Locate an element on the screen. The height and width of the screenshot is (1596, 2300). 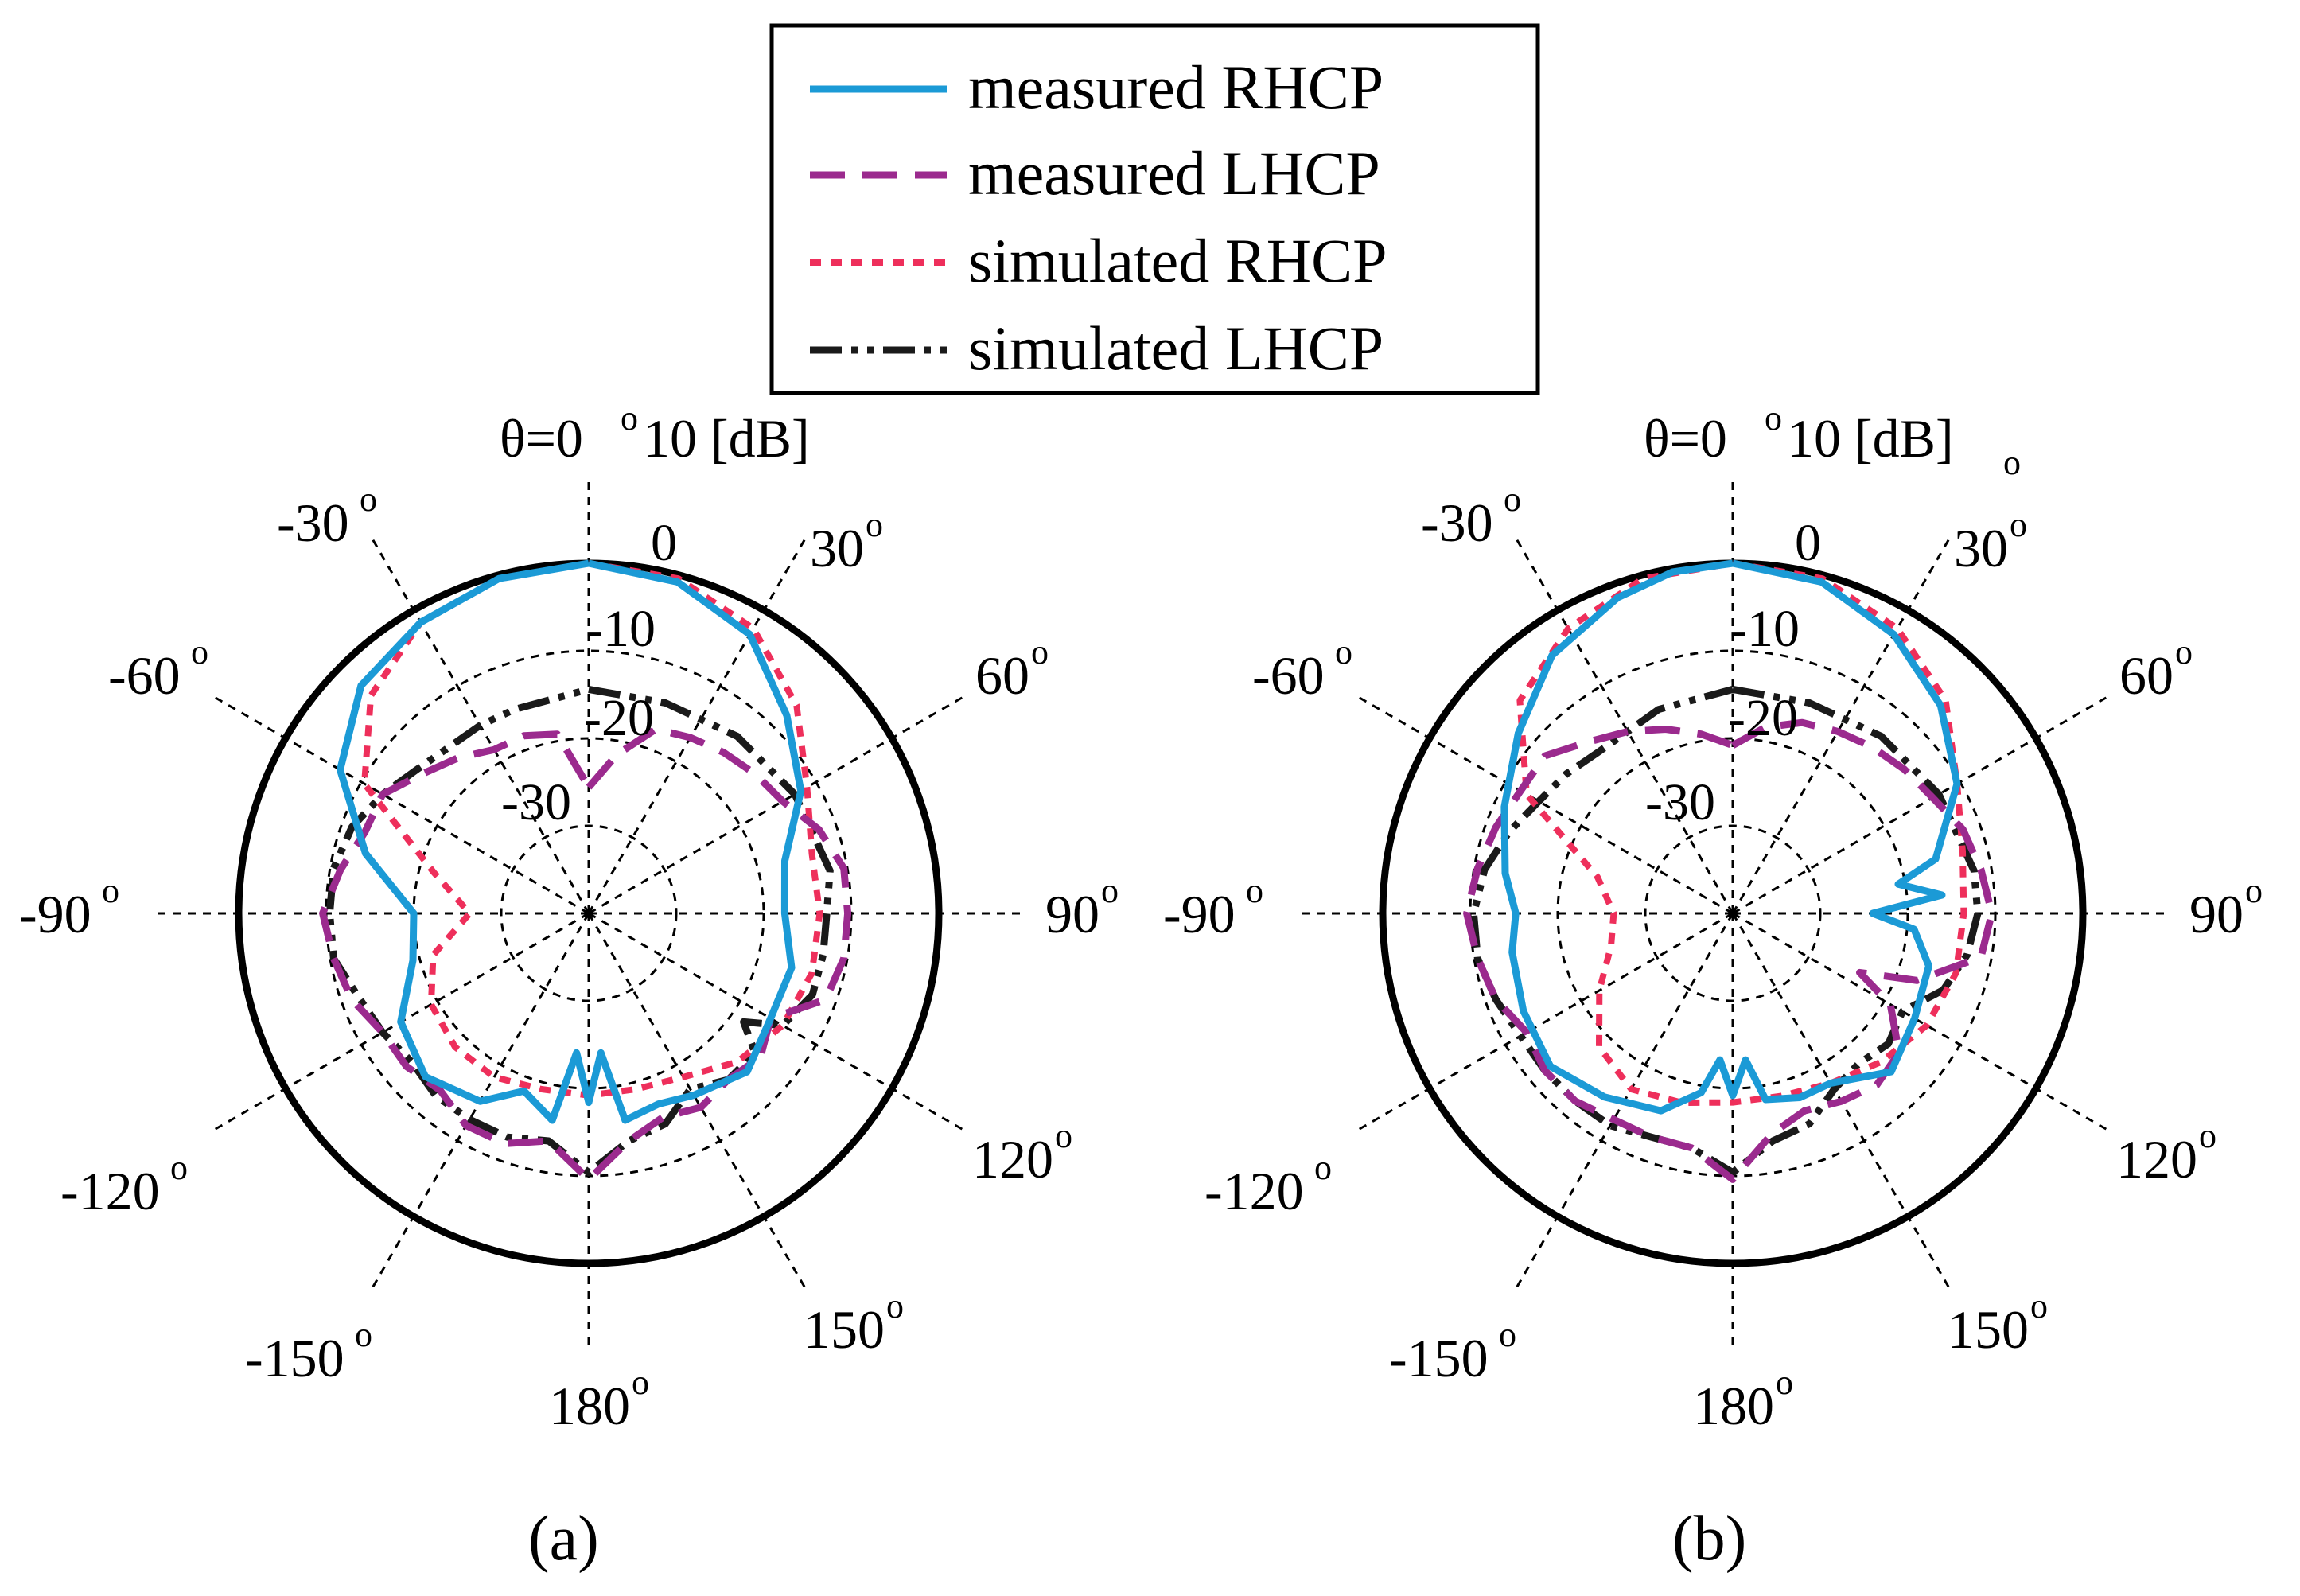
legend-entry-measured-lhcp: measured LHCP is located at coordinates (1095, 173).